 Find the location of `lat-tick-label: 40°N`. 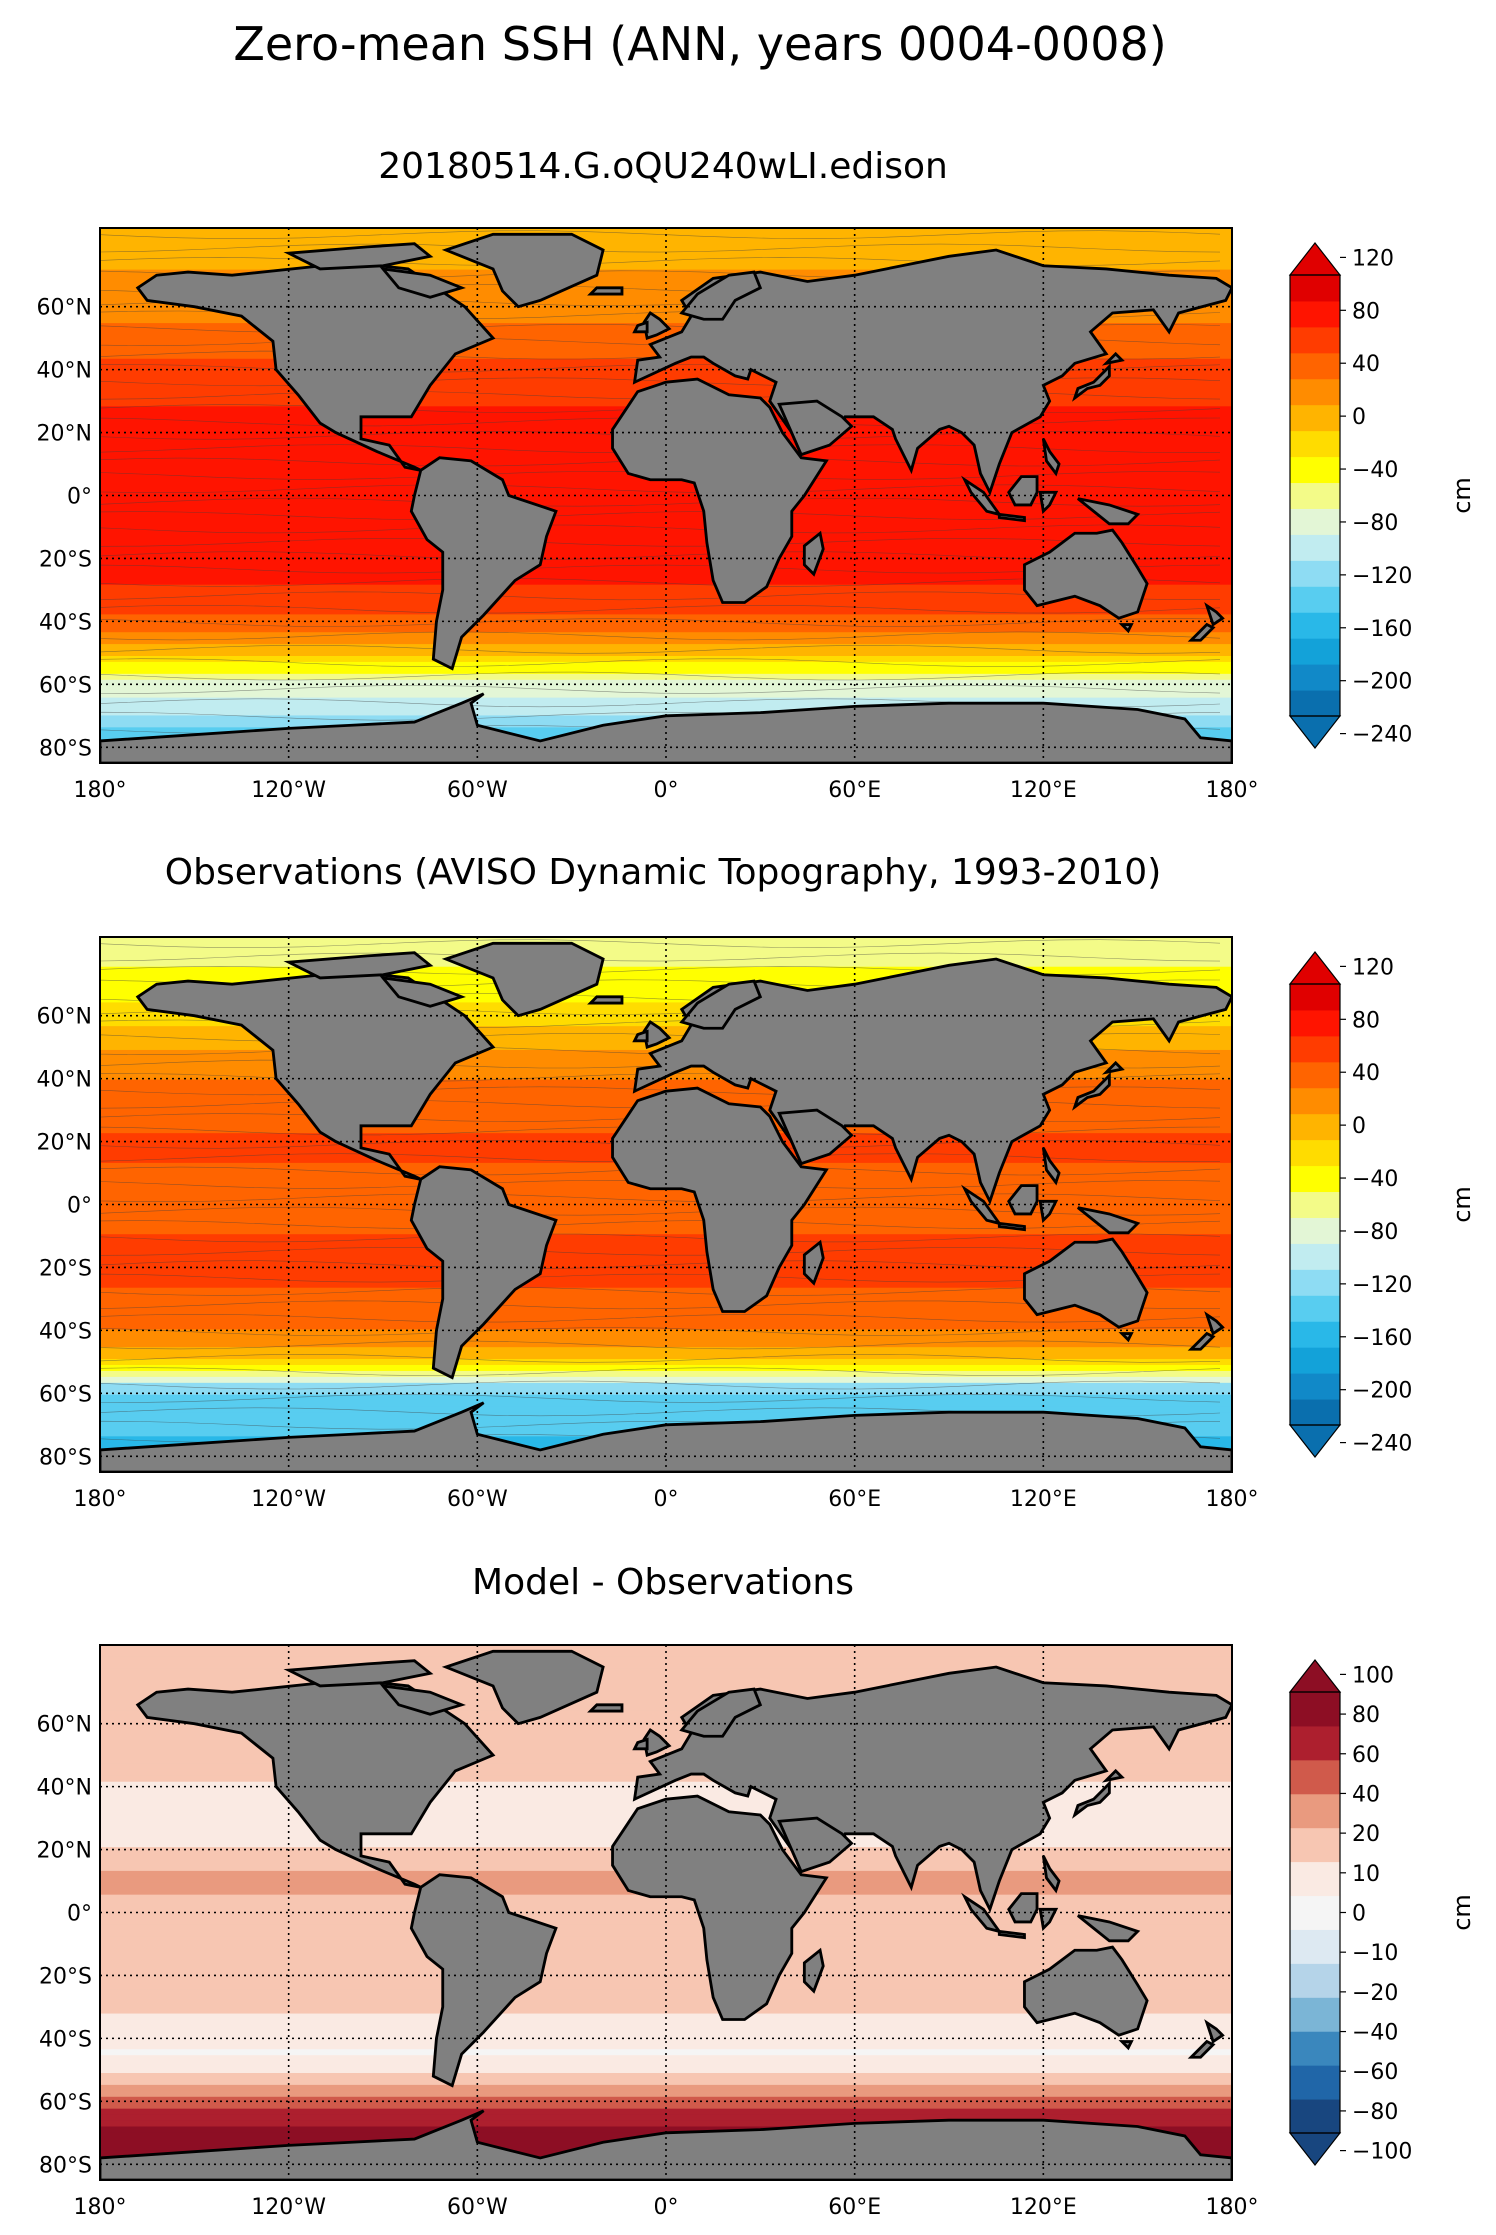

lat-tick-label: 40°N is located at coordinates (64, 1788).